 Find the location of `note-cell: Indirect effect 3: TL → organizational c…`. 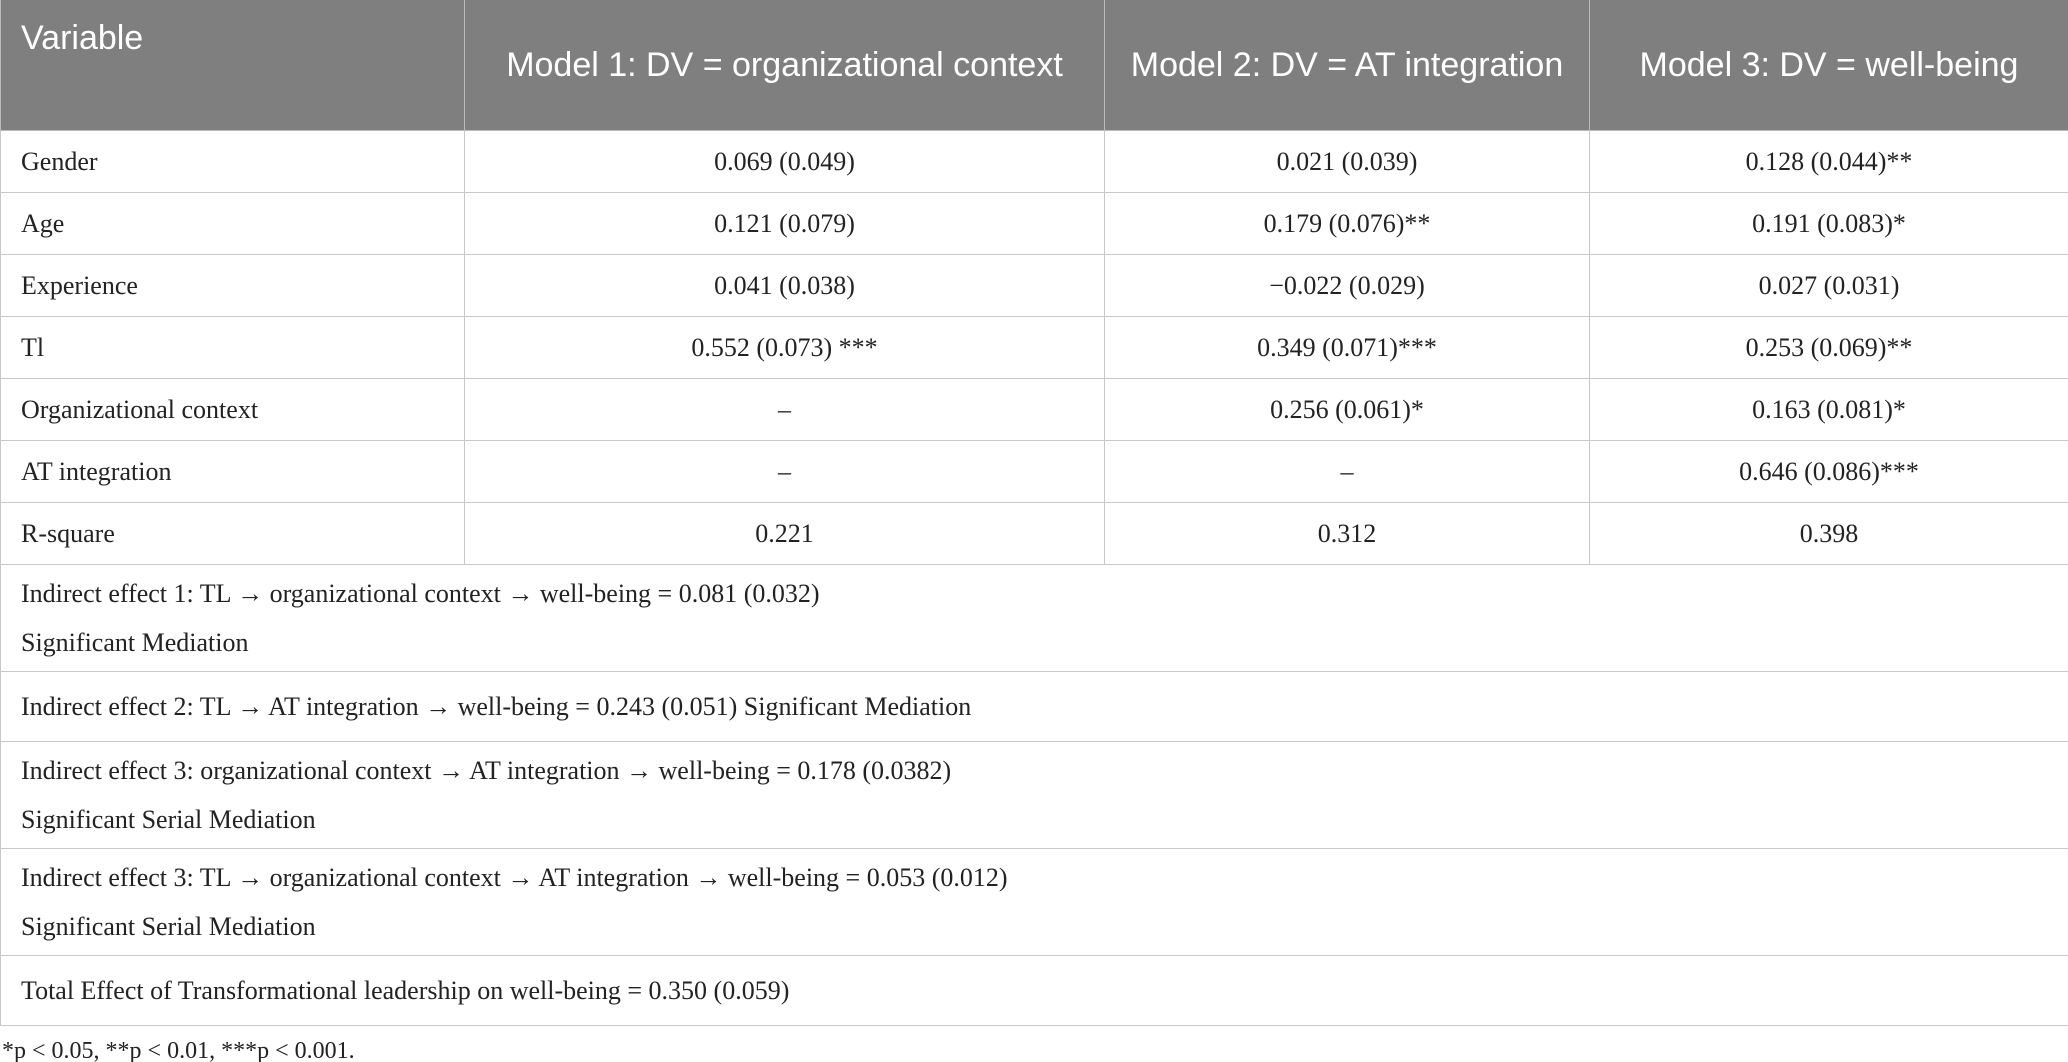

note-cell: Indirect effect 3: TL → organizational c… is located at coordinates (1034, 902).